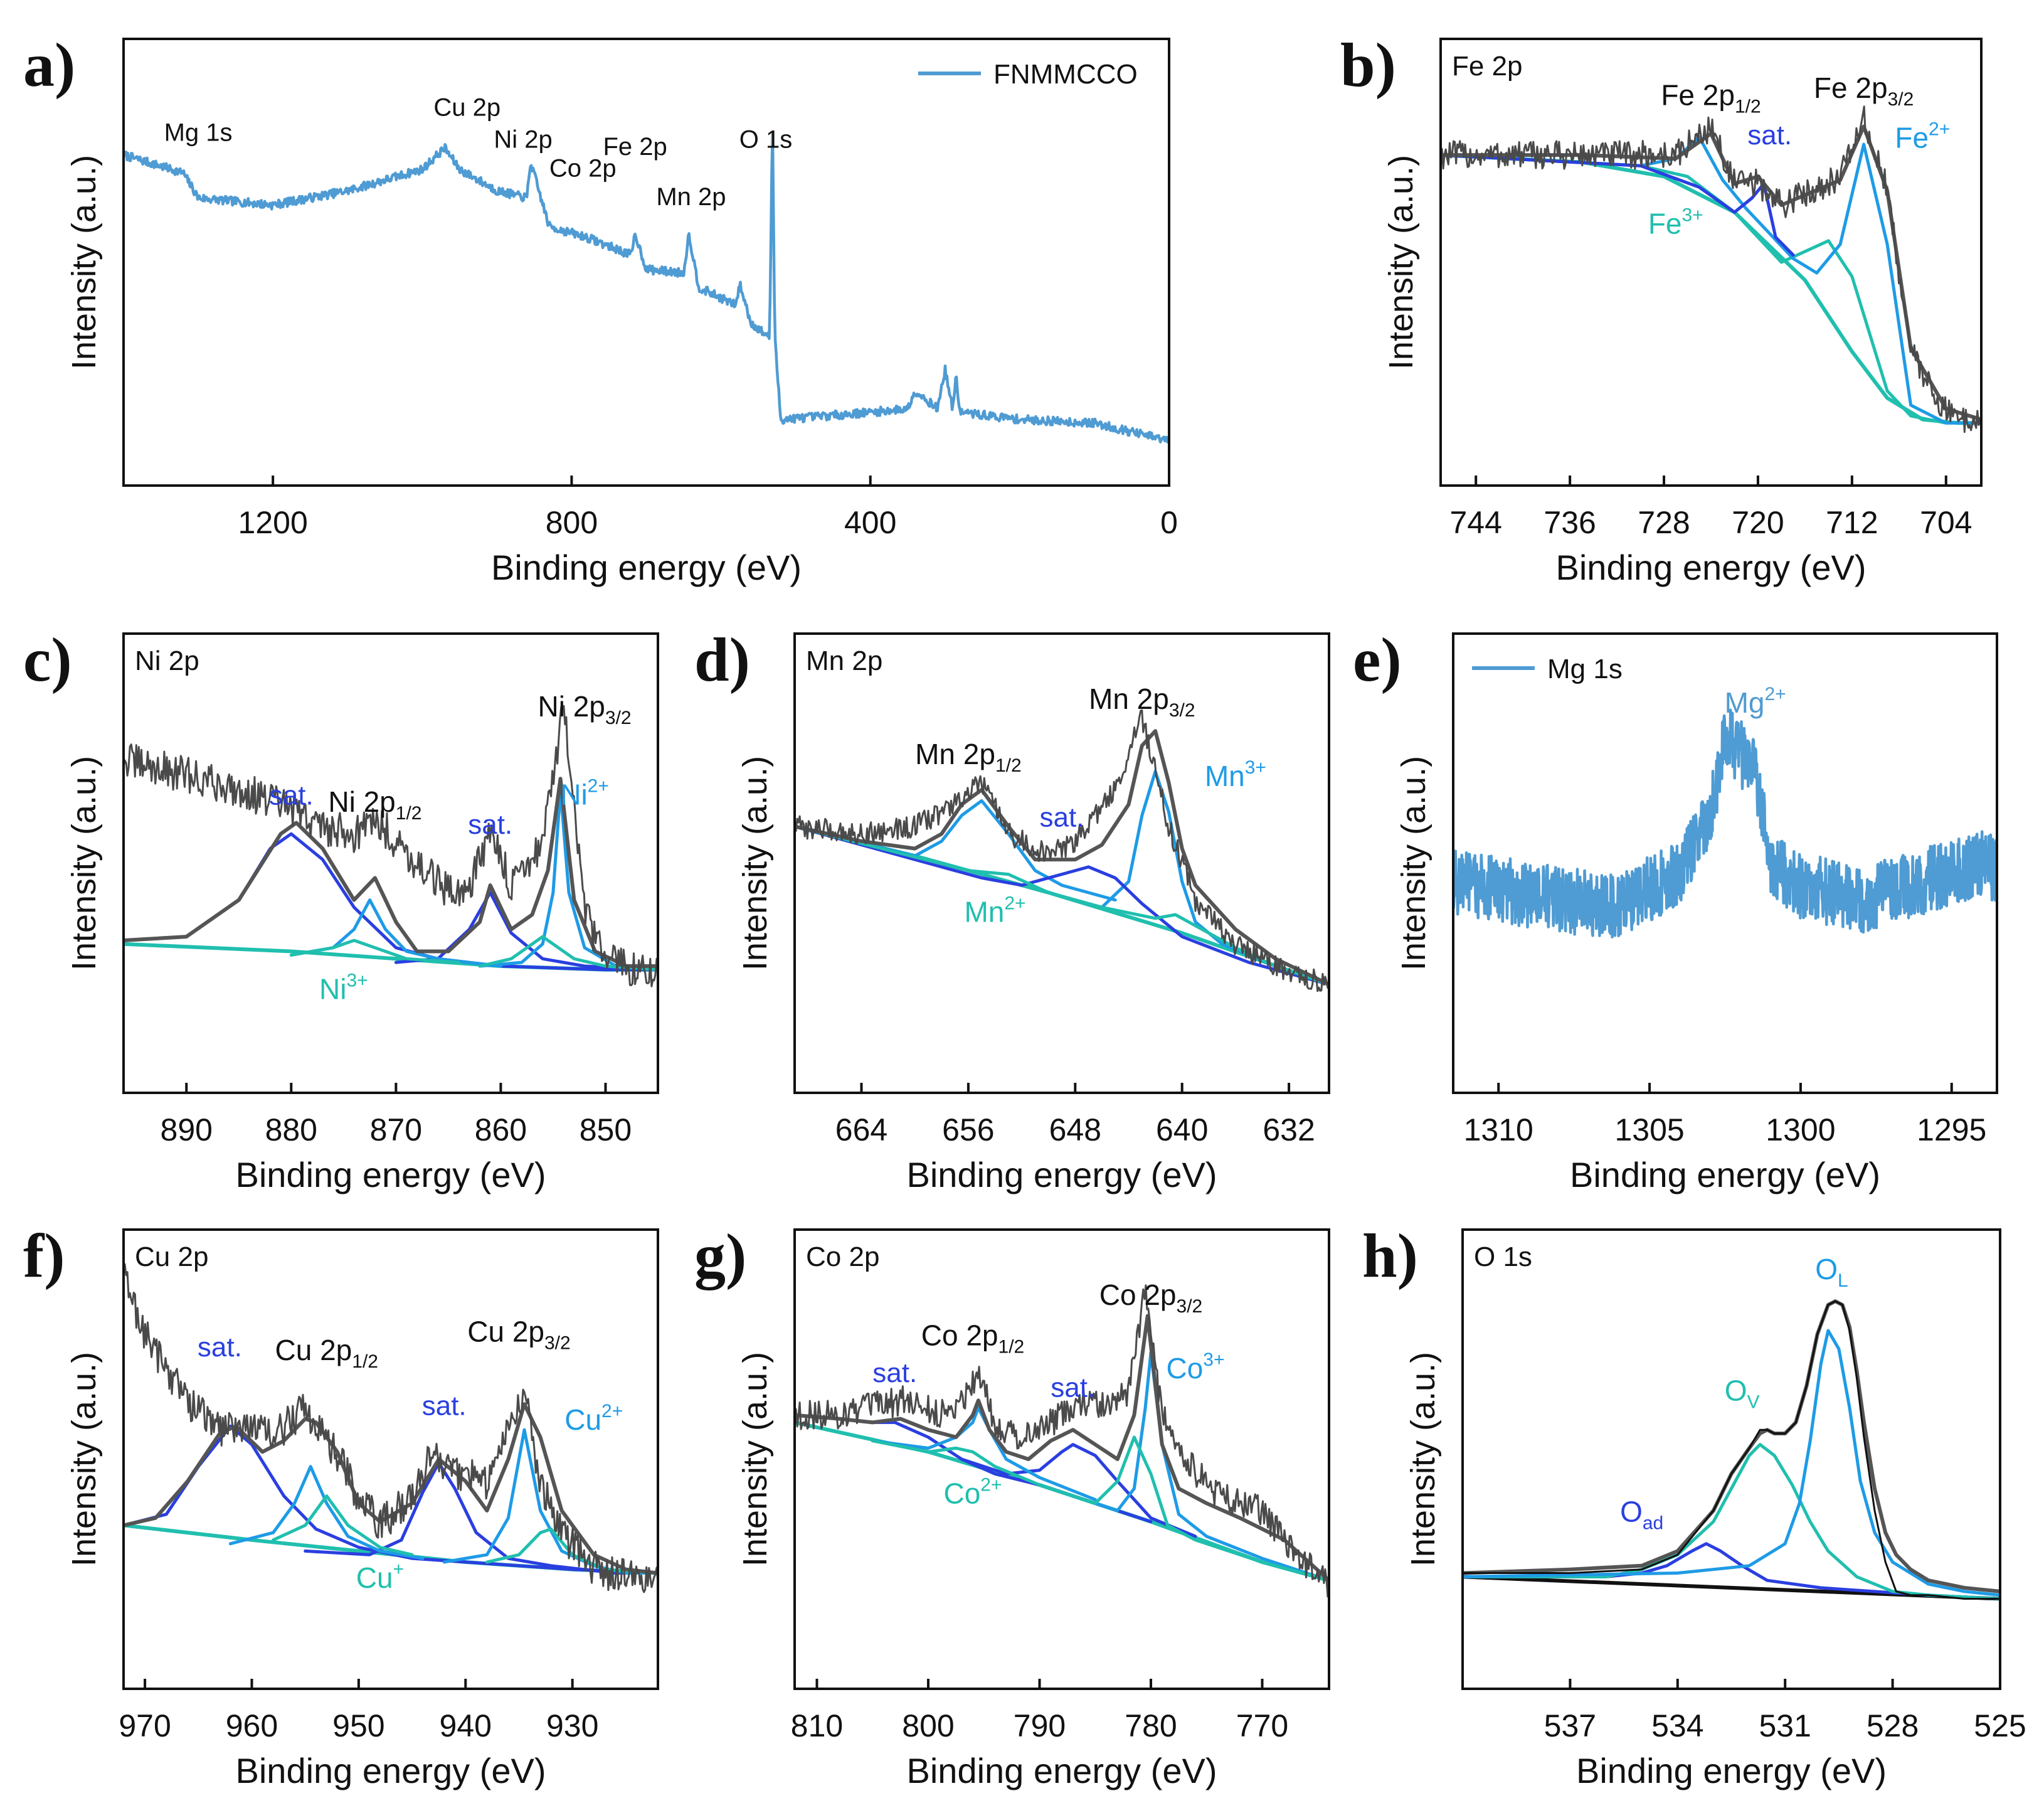 The image size is (2044, 1808). Describe the element at coordinates (1951, 1129) in the screenshot. I see `x-tick-label: 1295` at that location.